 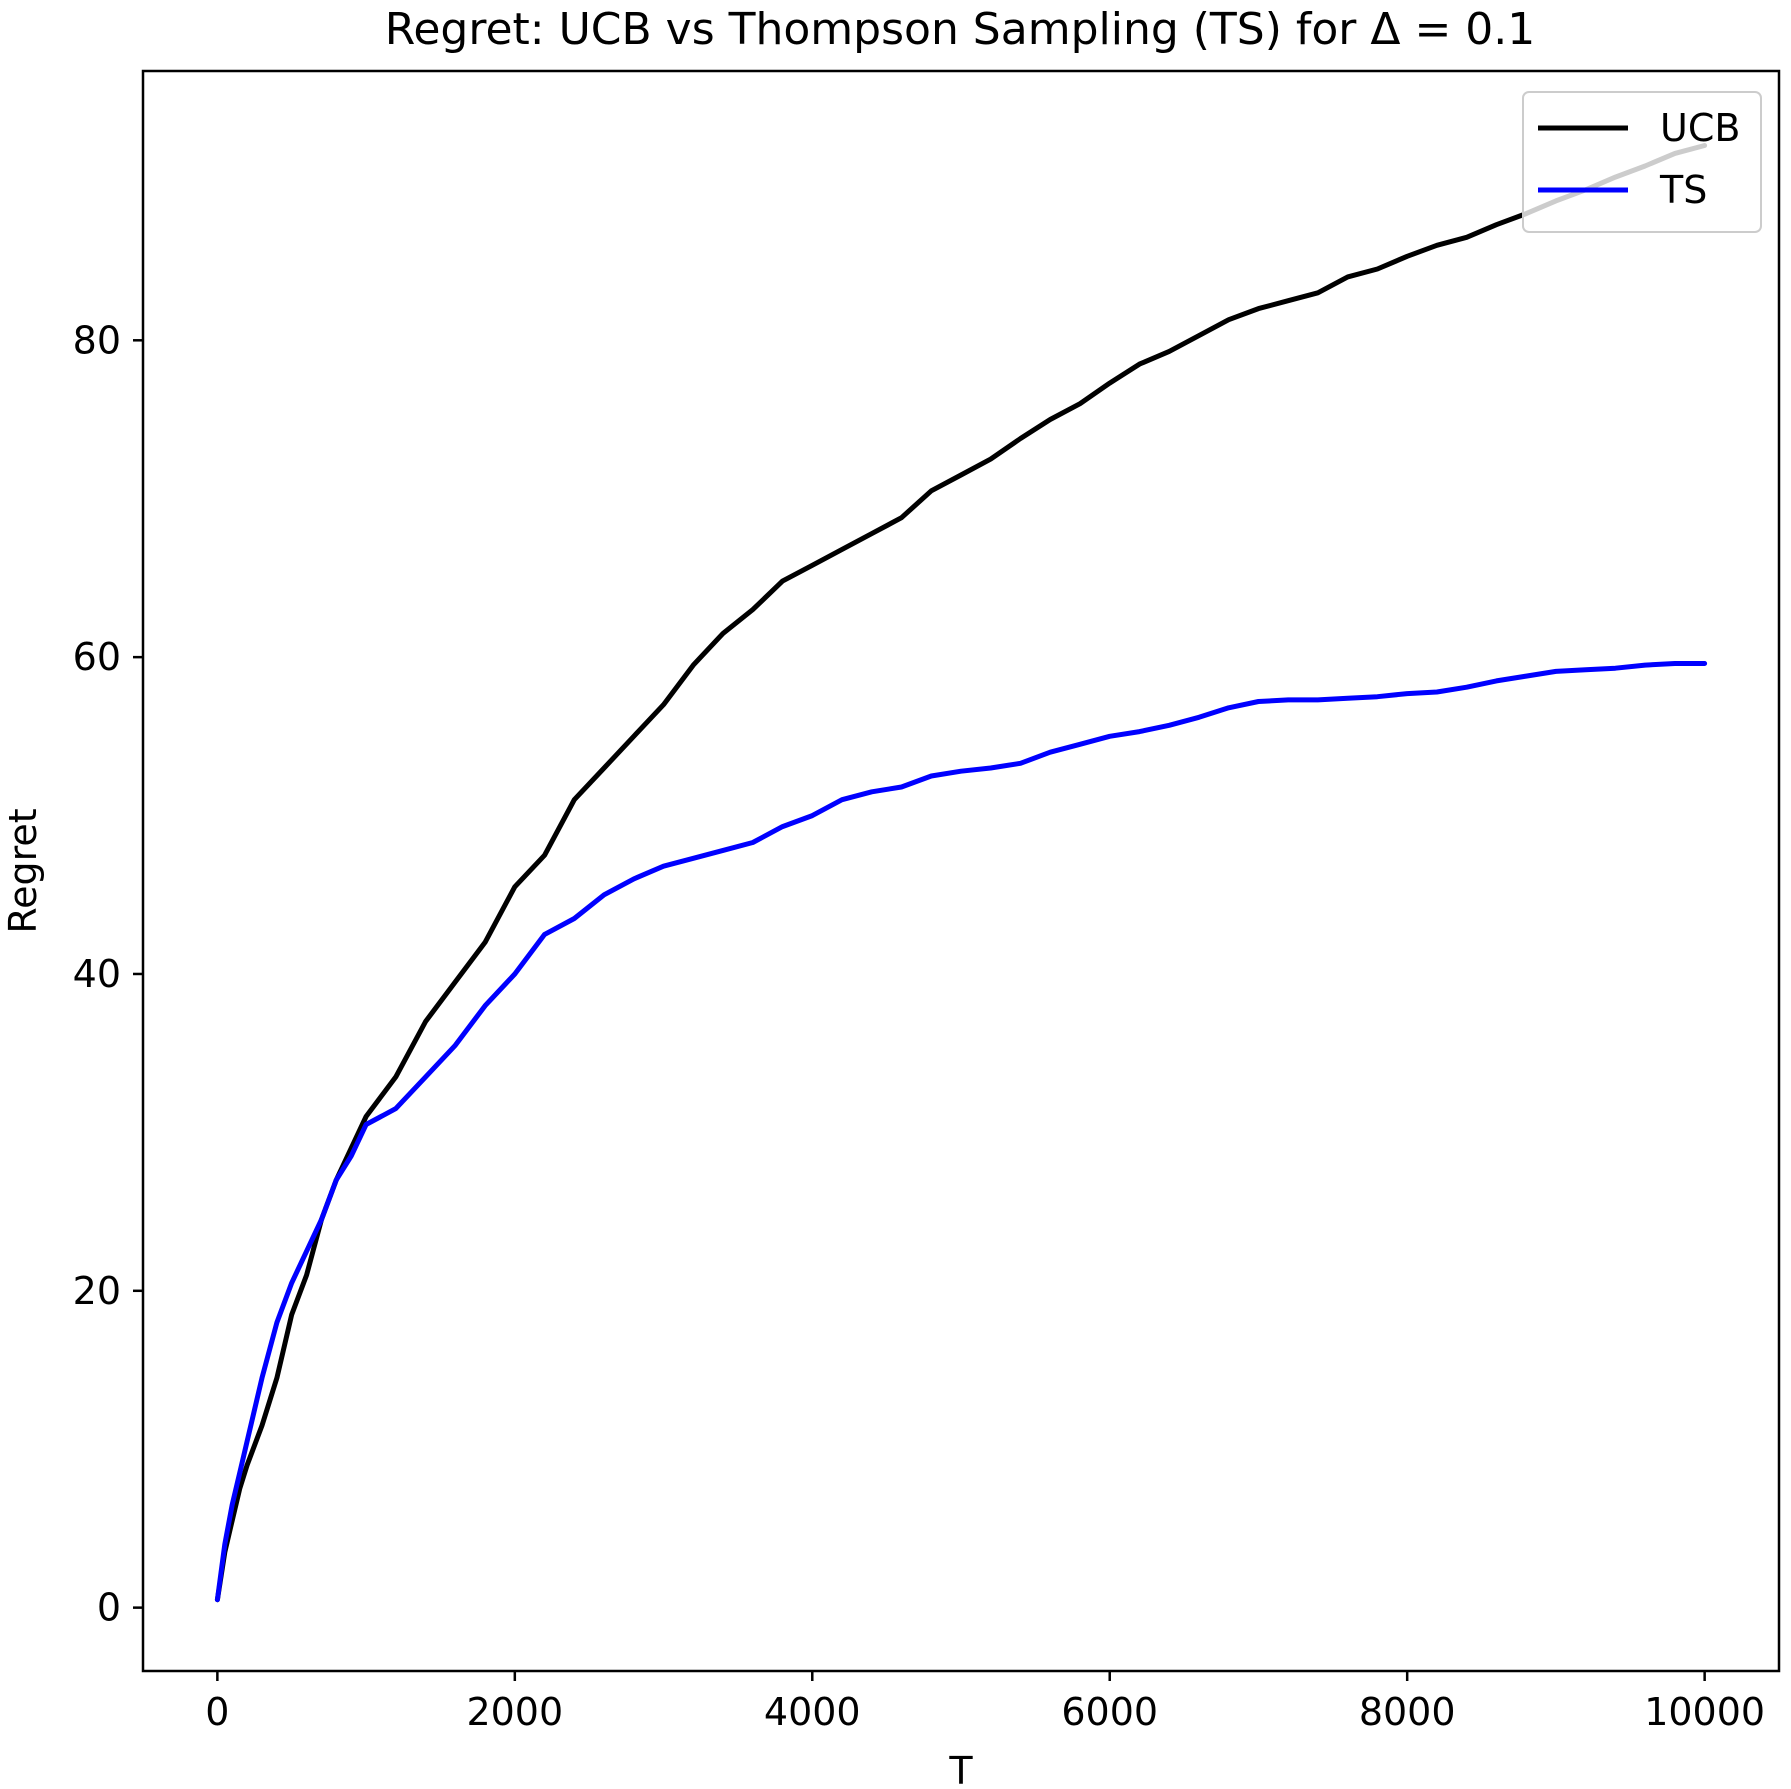 I want to click on y-tick-label: 20, so click(x=97, y=1291).